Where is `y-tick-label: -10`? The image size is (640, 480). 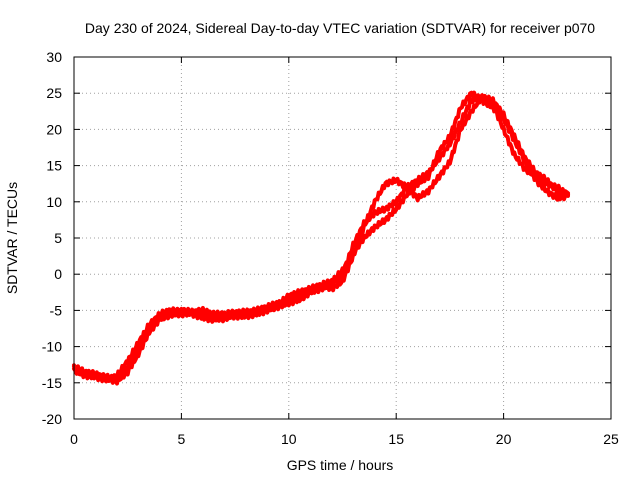
y-tick-label: -10 is located at coordinates (52, 347).